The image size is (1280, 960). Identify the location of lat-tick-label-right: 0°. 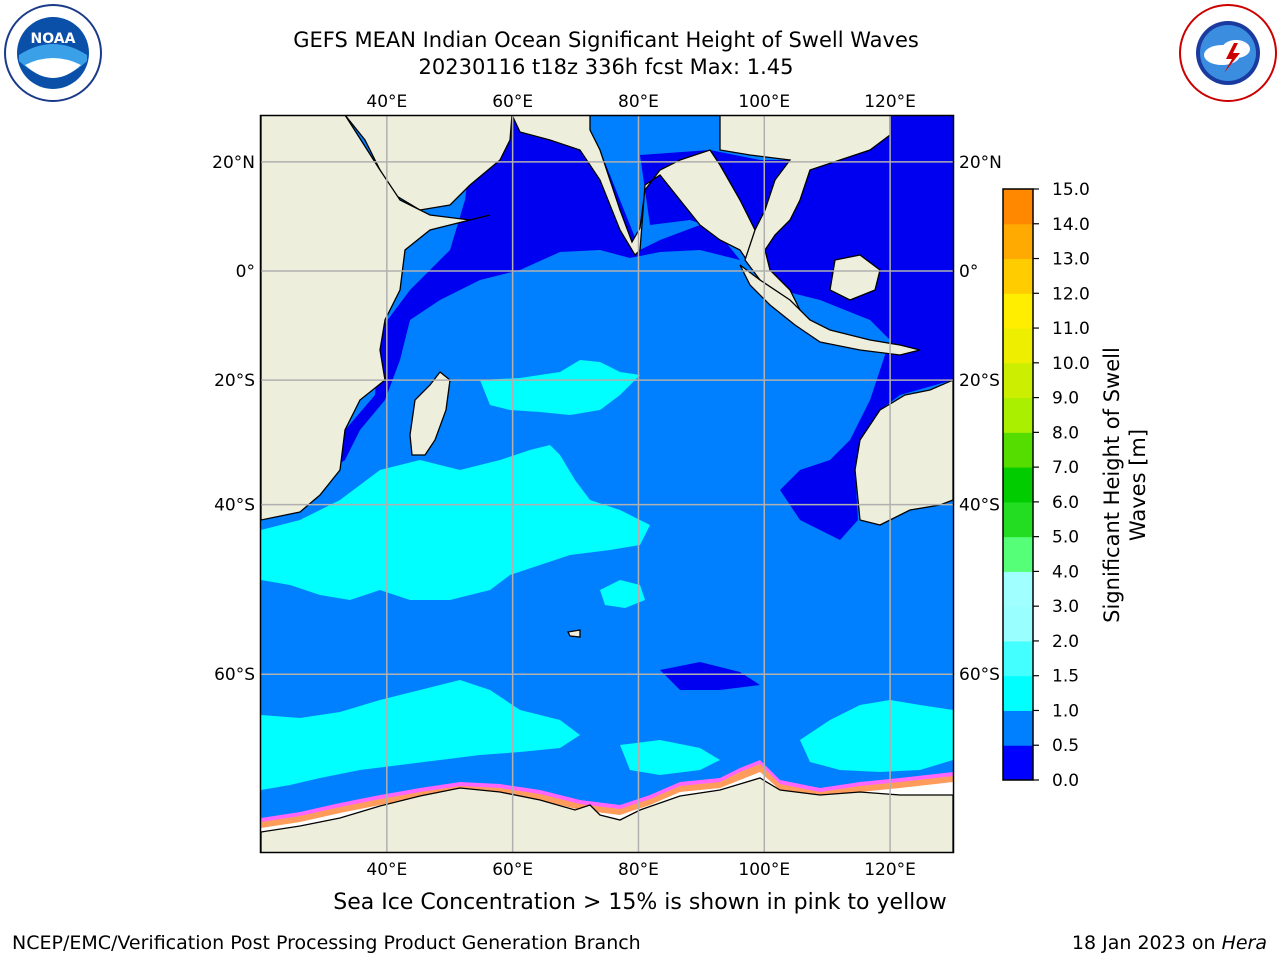
(968, 272).